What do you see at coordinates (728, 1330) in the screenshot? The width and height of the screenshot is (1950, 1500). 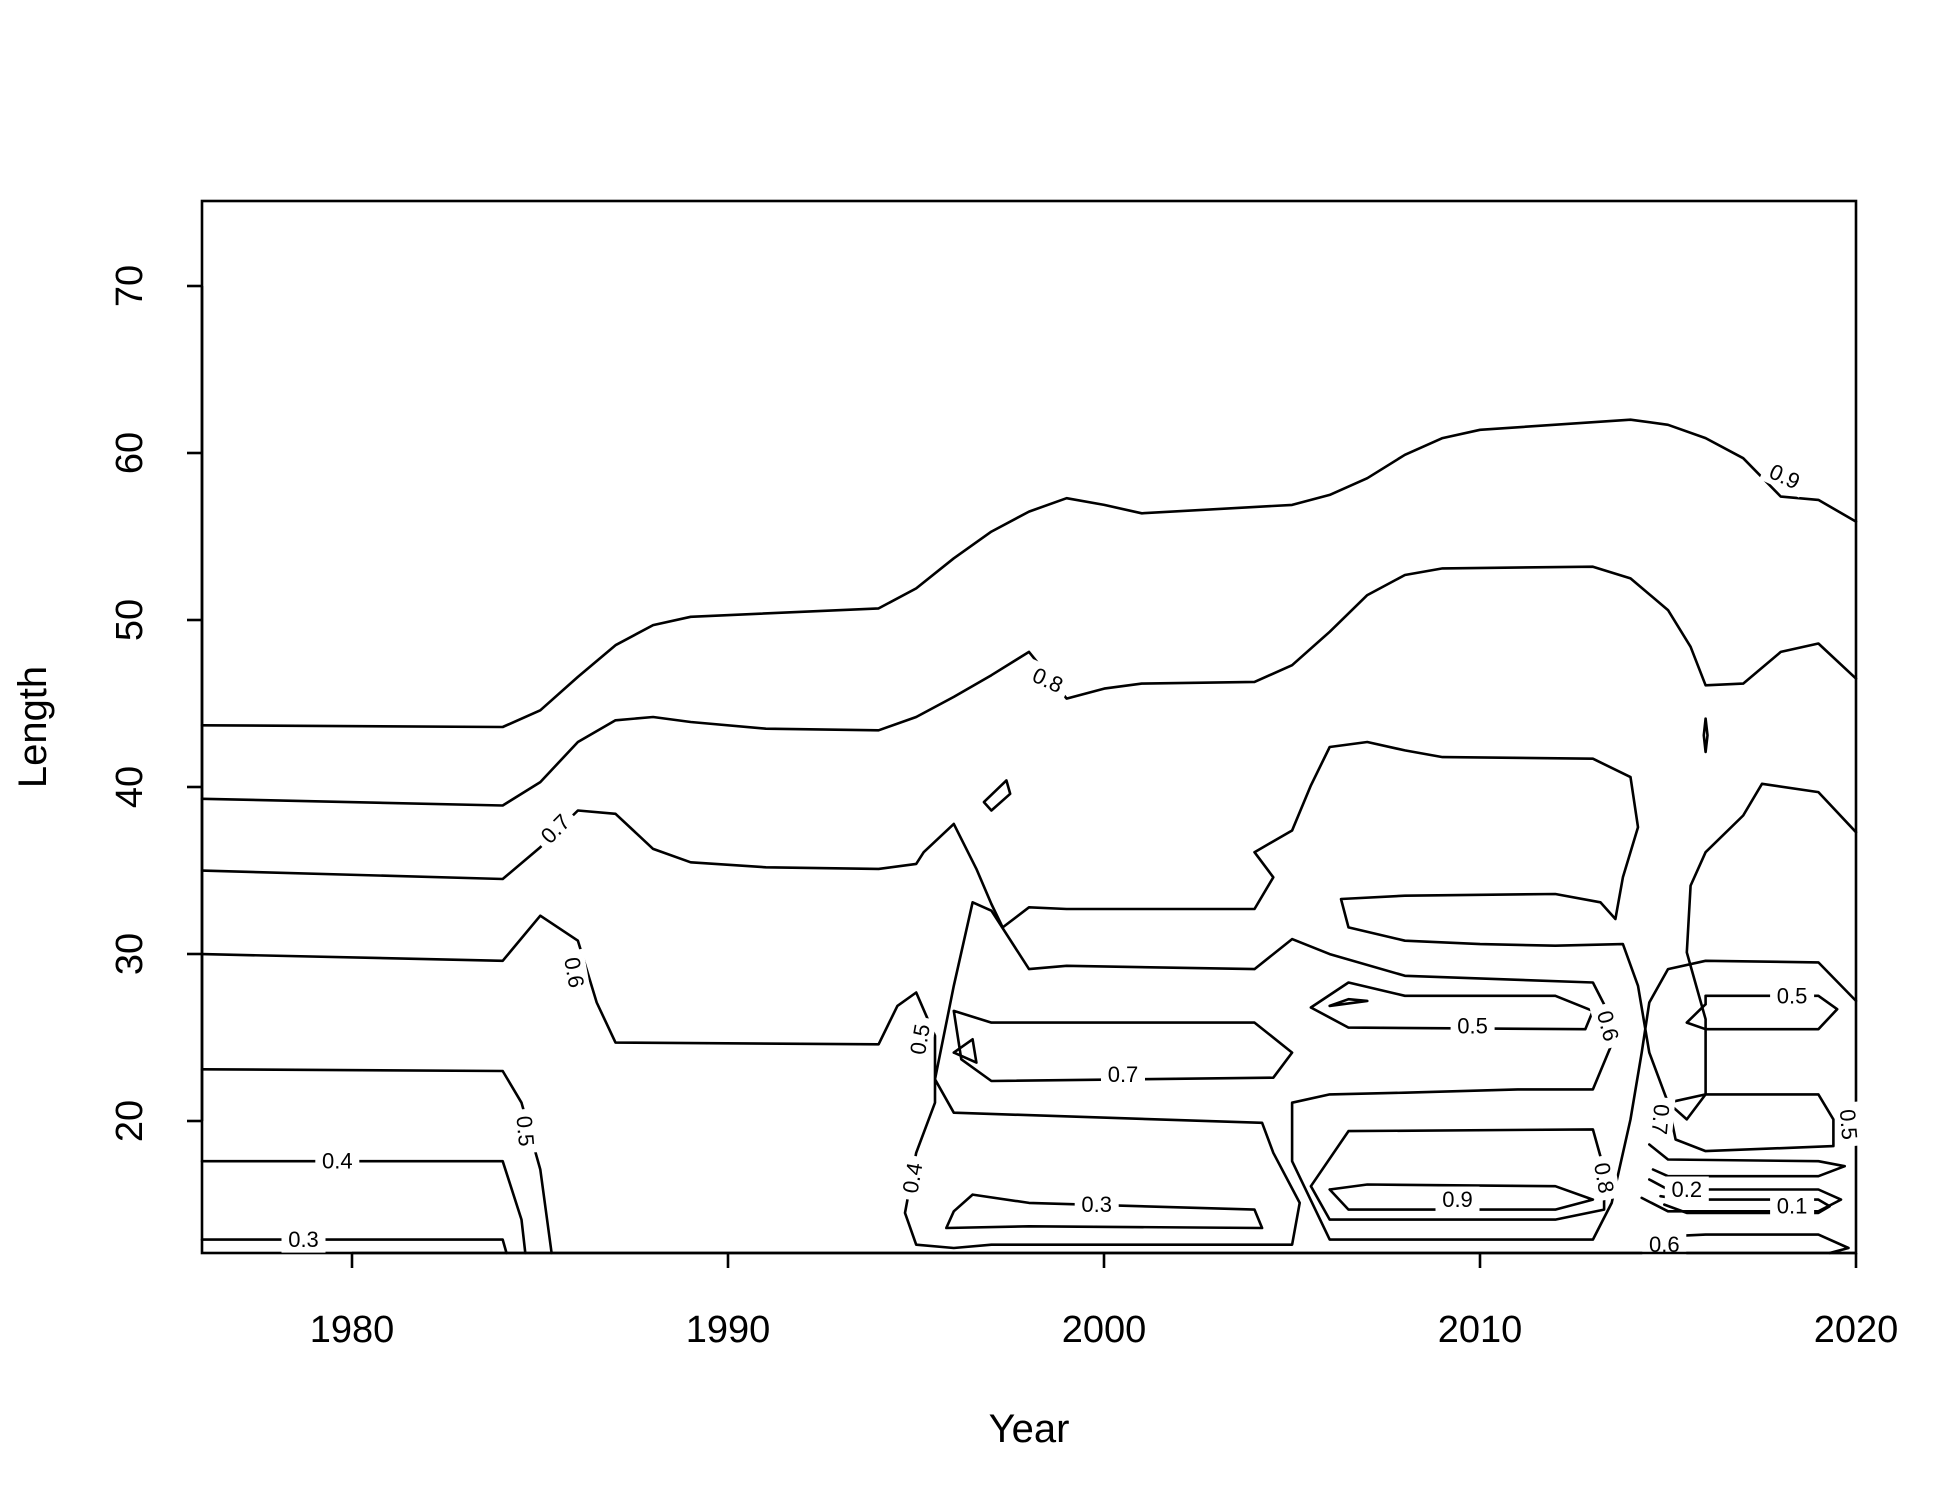 I see `x-tick-label: 1990` at bounding box center [728, 1330].